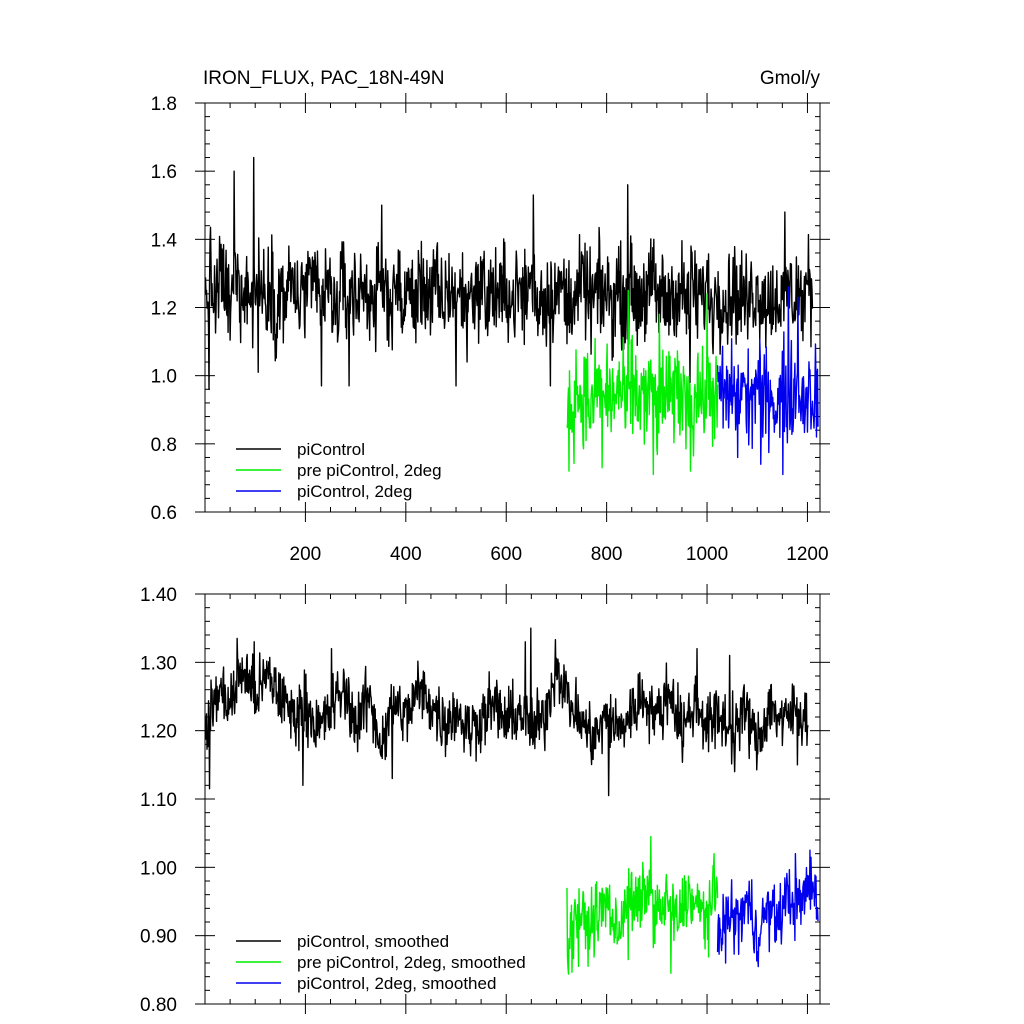 The height and width of the screenshot is (1024, 1024). What do you see at coordinates (642, 382) in the screenshot?
I see `series-line-pre-picontrol-2deg` at bounding box center [642, 382].